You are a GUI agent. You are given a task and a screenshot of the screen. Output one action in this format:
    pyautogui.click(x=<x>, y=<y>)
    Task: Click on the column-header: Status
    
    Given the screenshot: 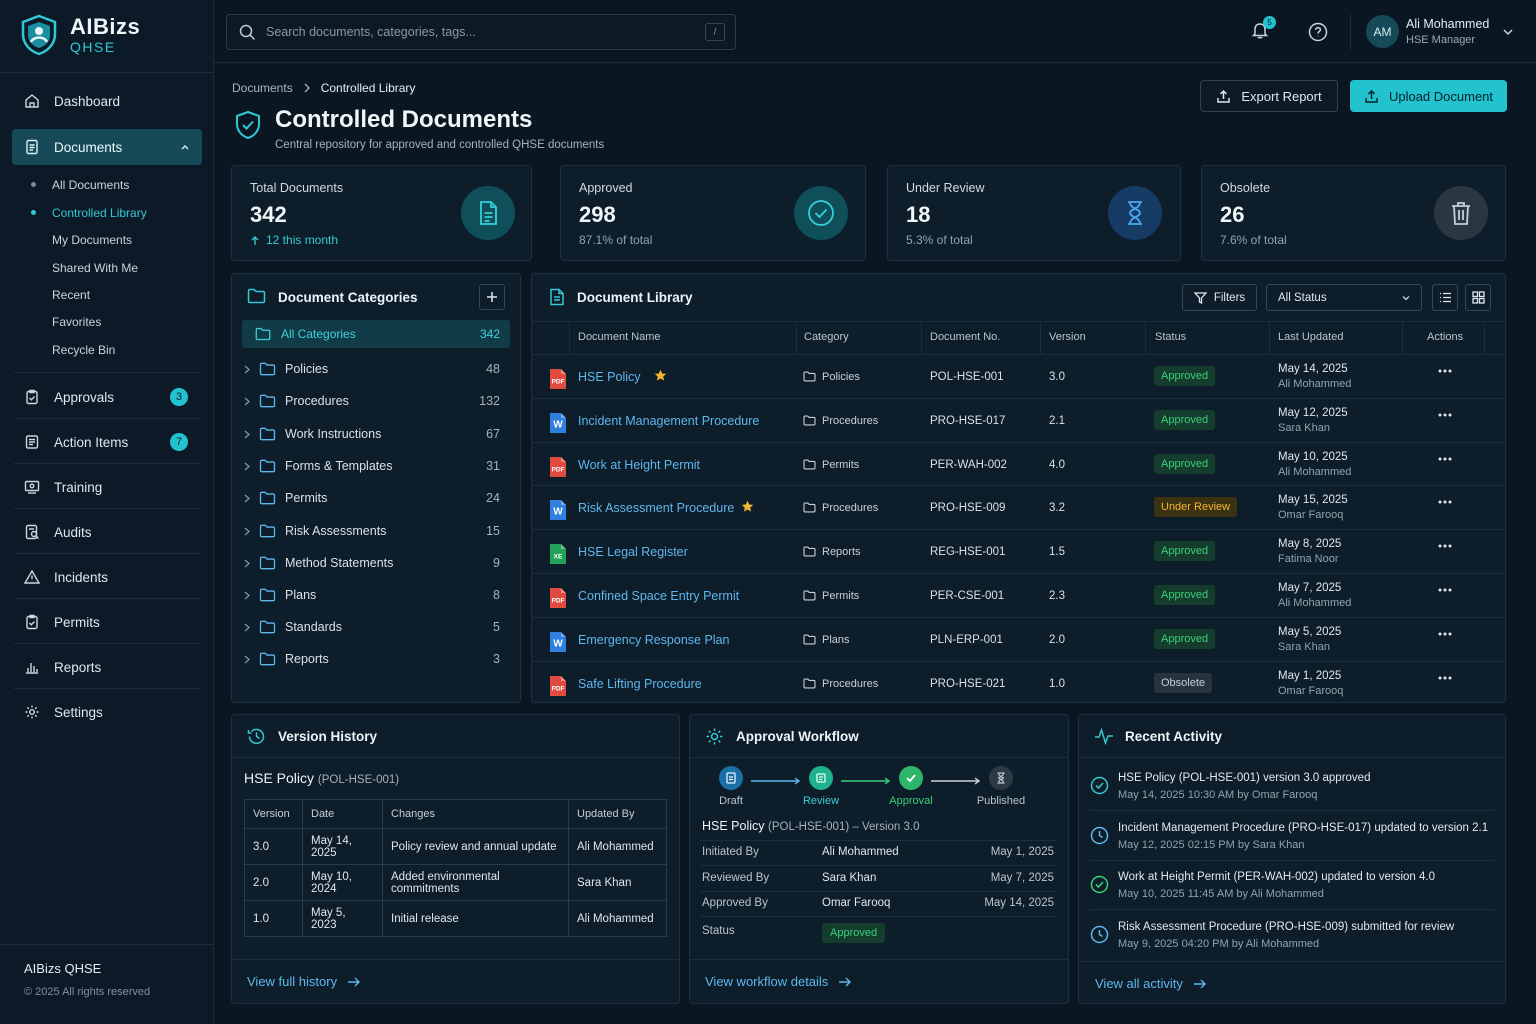 What is the action you would take?
    pyautogui.click(x=1171, y=337)
    